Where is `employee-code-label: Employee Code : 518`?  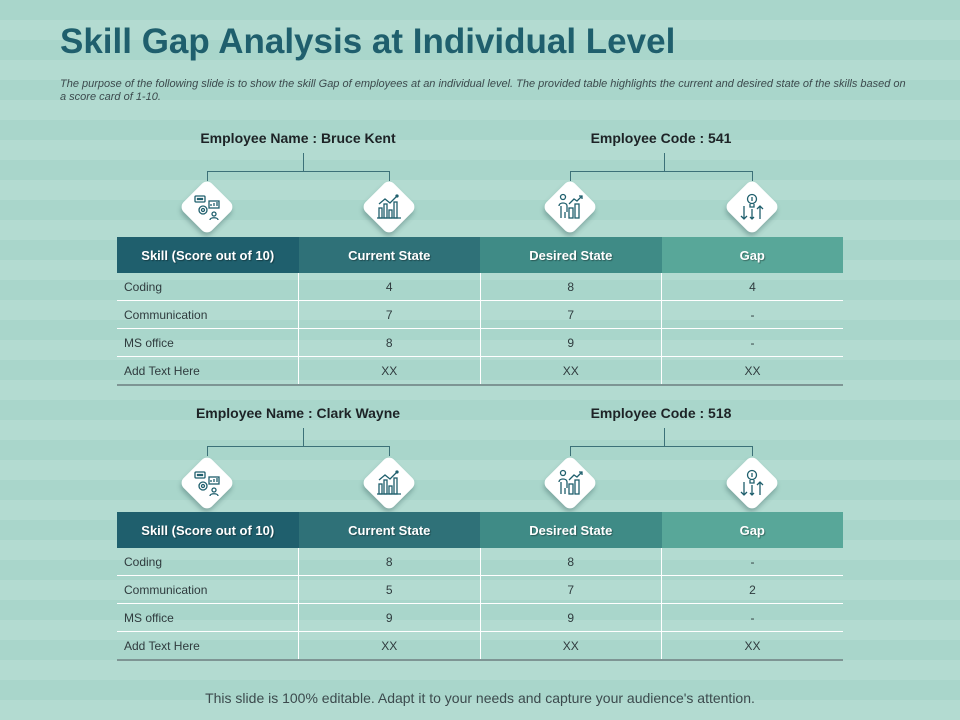
employee-code-label: Employee Code : 518 is located at coordinates (661, 413).